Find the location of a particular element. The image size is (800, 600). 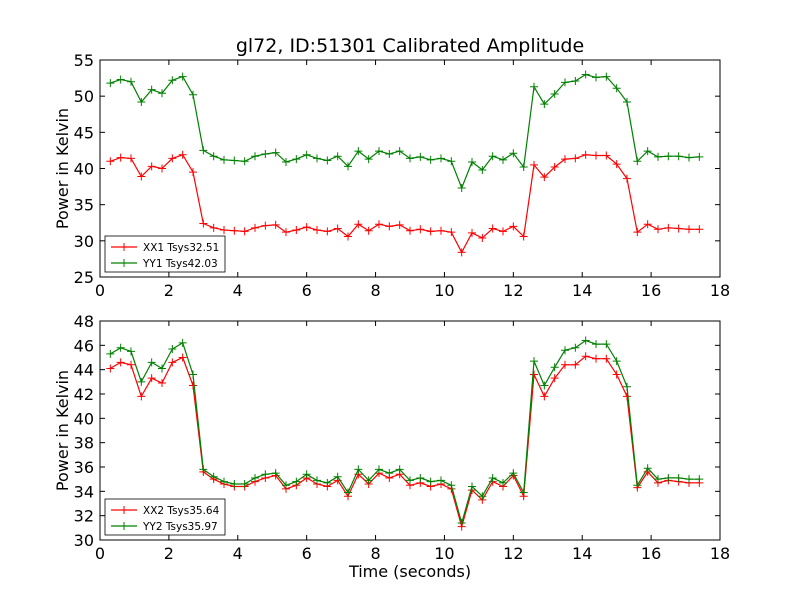

legend: XX2 Tsys35.64 YY2 Tsys35.97 is located at coordinates (165, 517).